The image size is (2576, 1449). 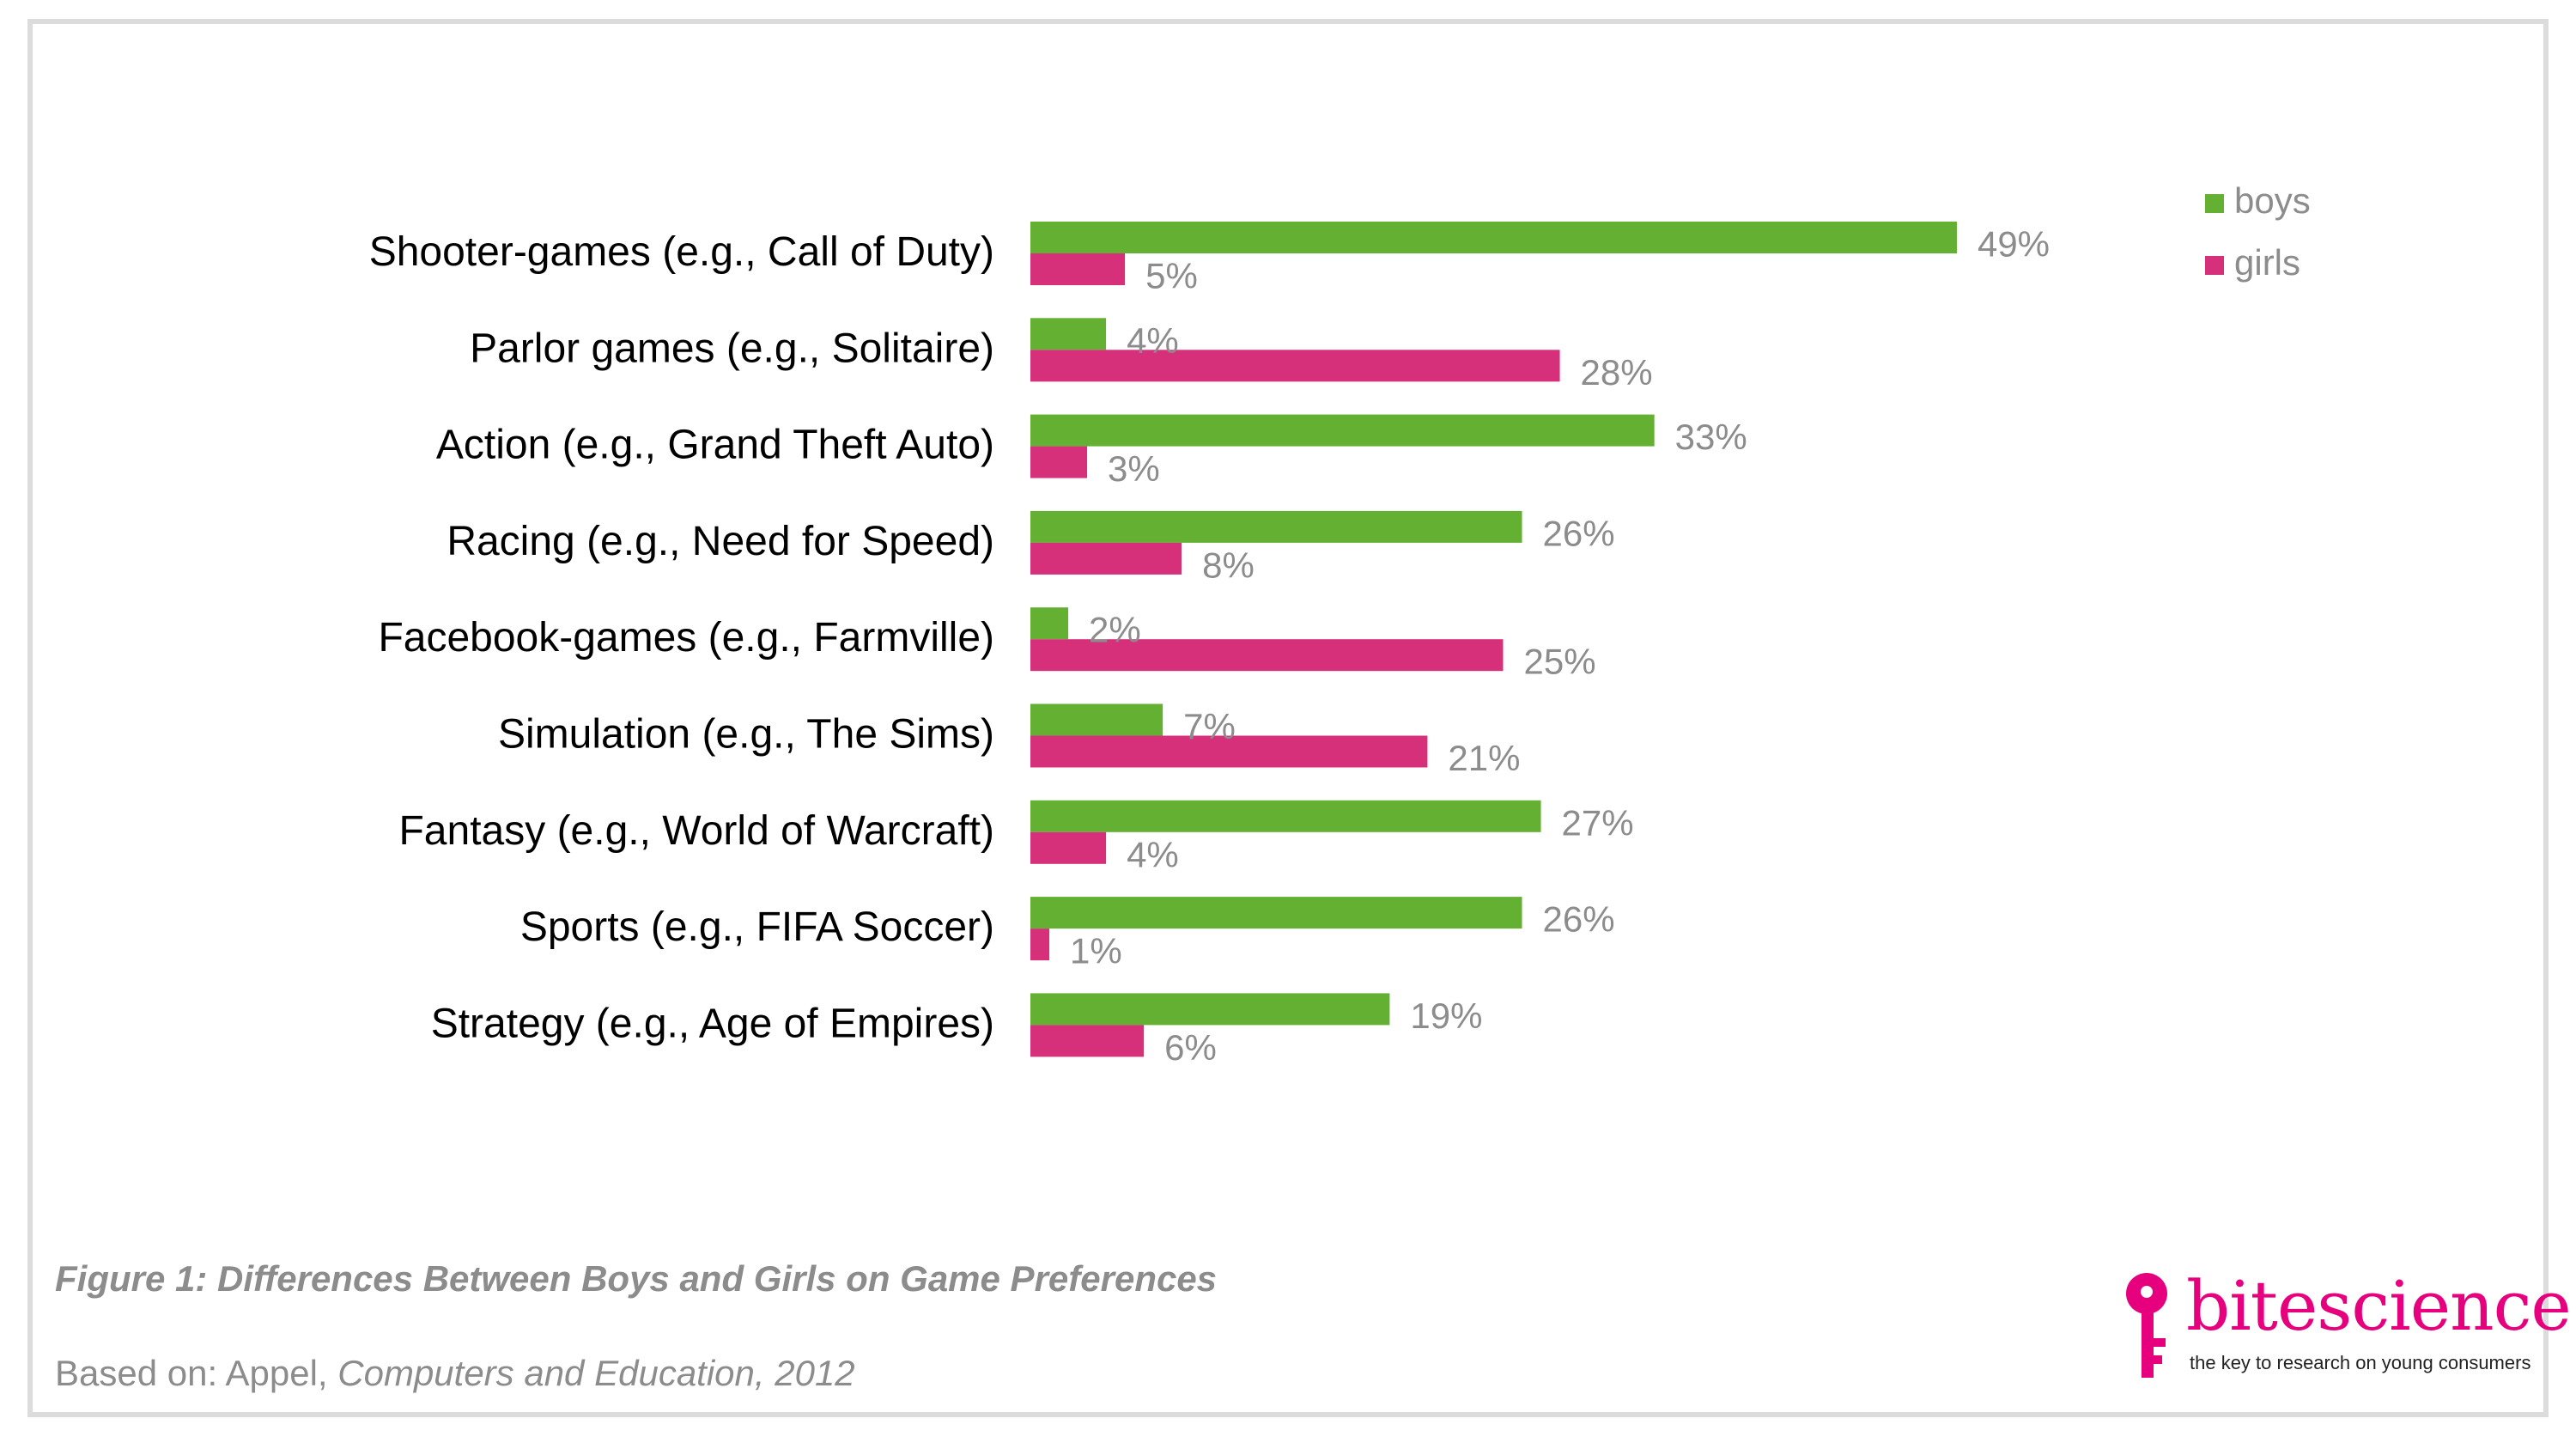 What do you see at coordinates (713, 1023) in the screenshot?
I see `category-label: Strategy (e.g., Age of Empires)` at bounding box center [713, 1023].